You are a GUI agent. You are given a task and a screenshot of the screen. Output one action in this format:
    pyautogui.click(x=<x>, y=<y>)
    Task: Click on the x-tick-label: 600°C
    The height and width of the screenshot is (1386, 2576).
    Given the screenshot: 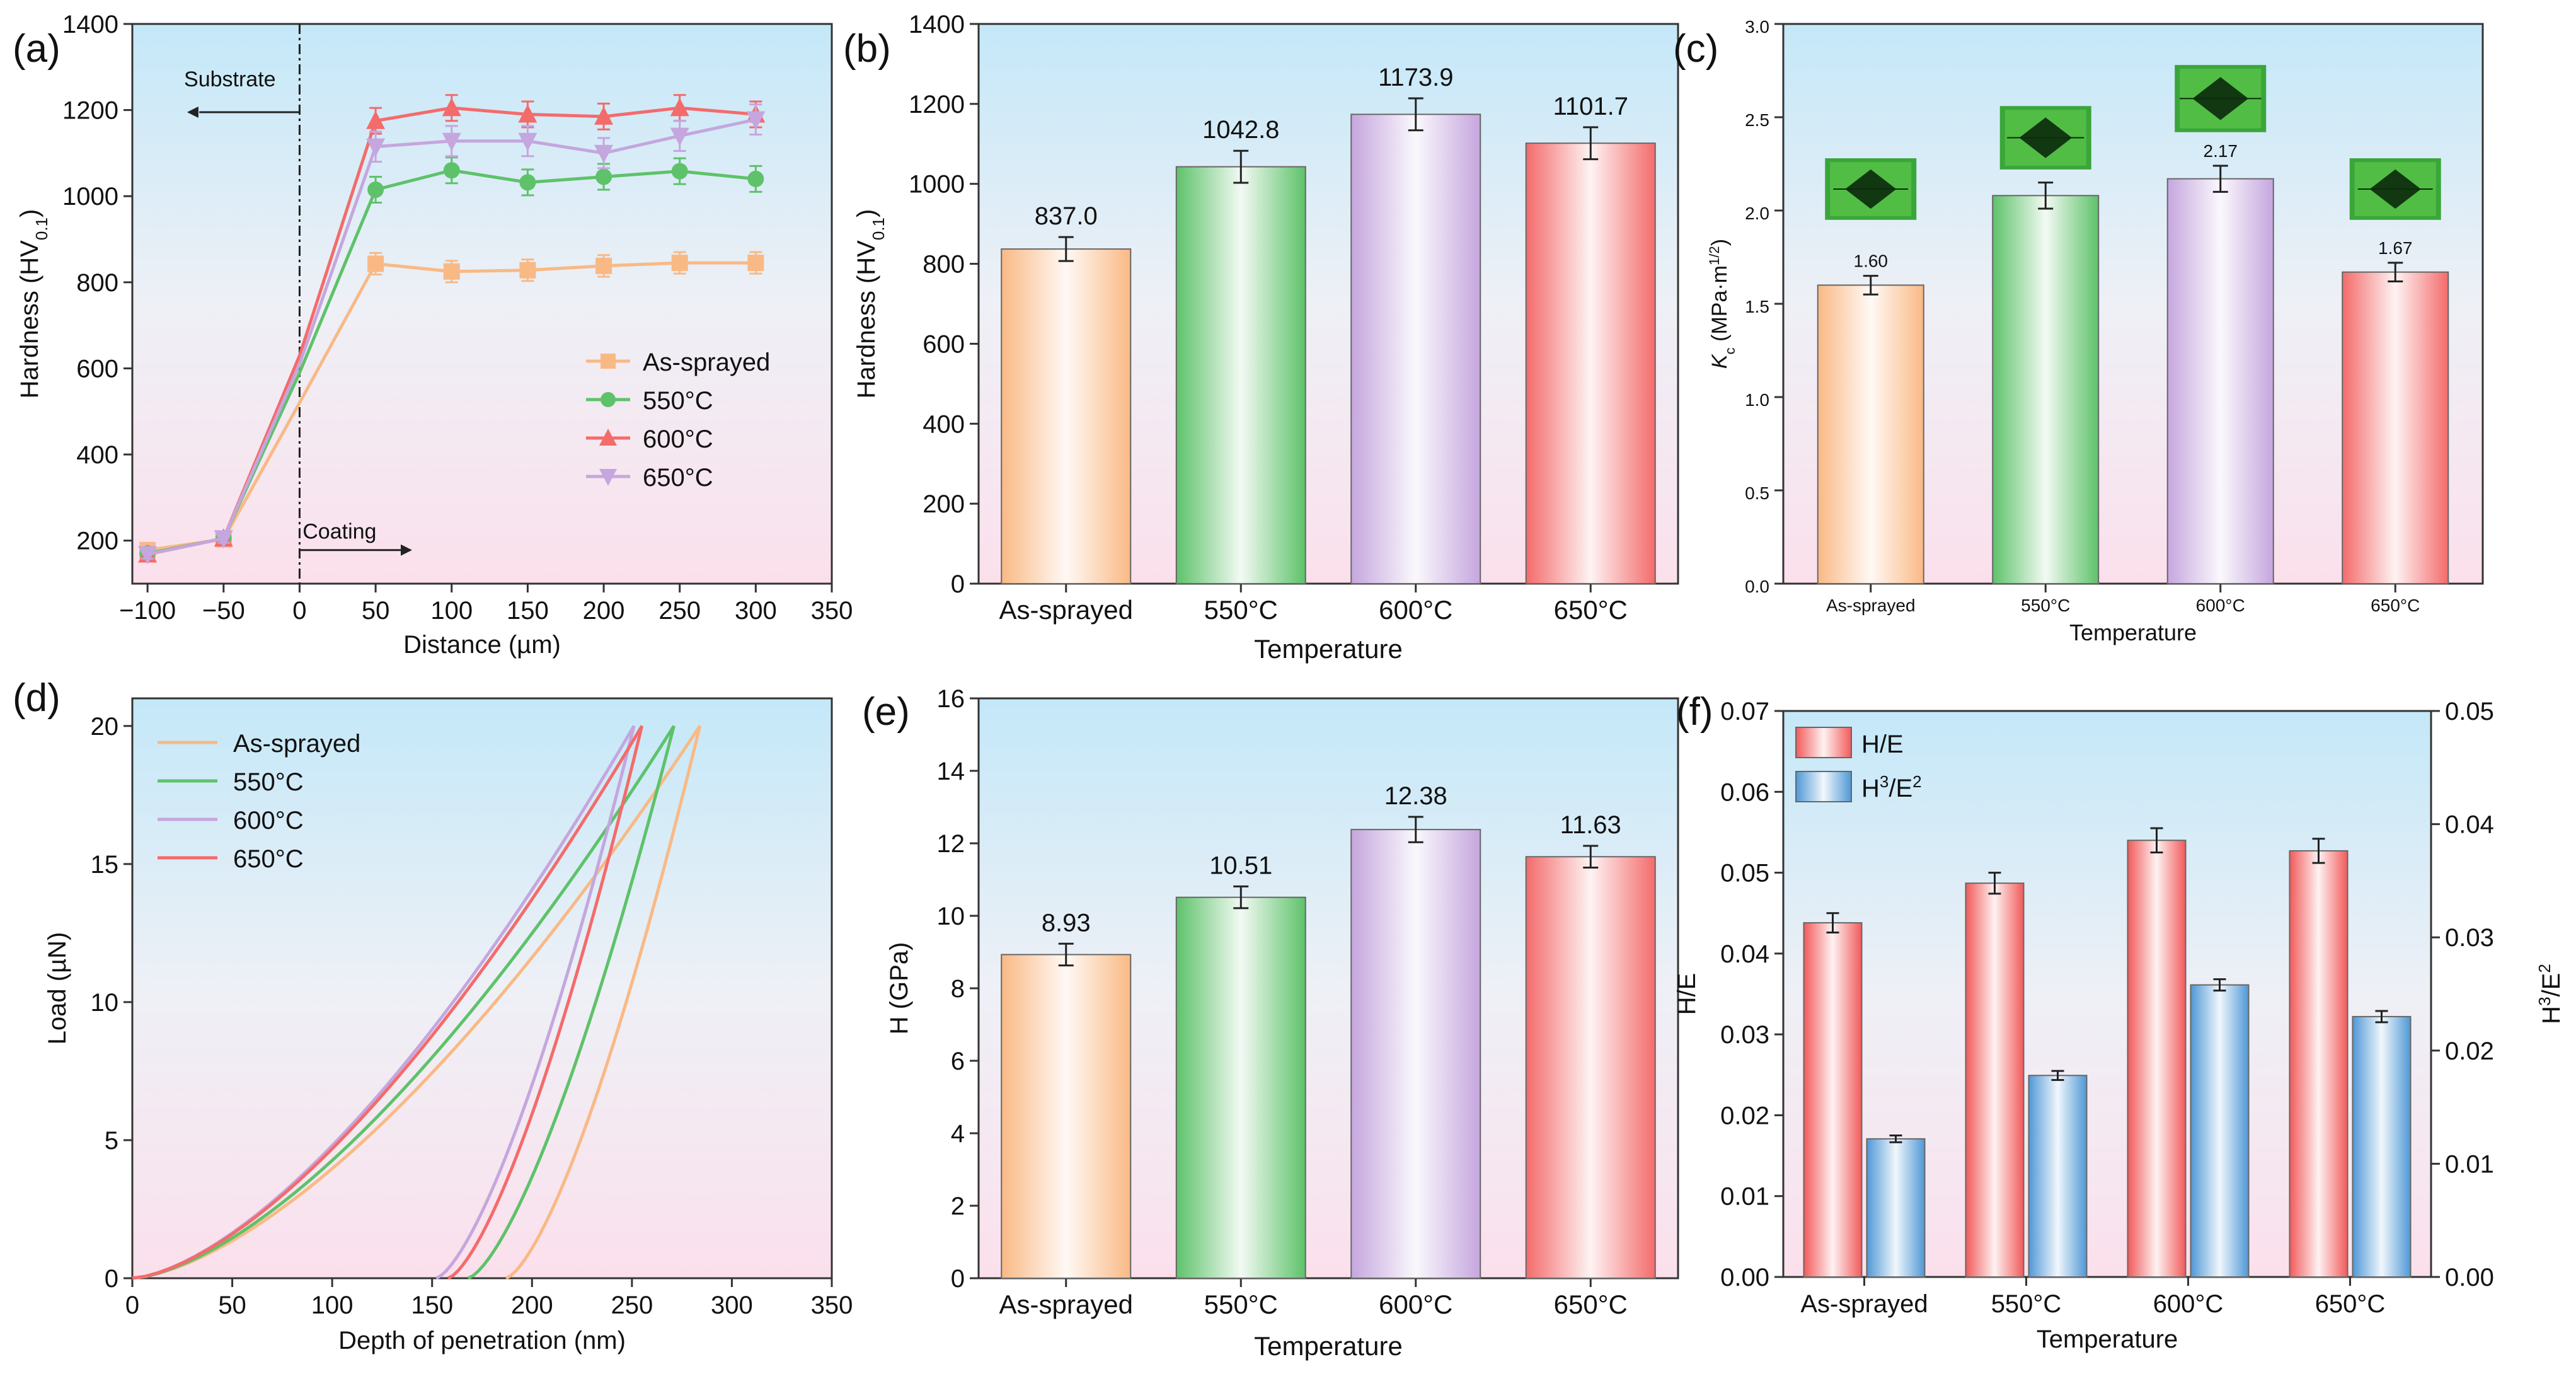 What is the action you would take?
    pyautogui.click(x=2220, y=605)
    